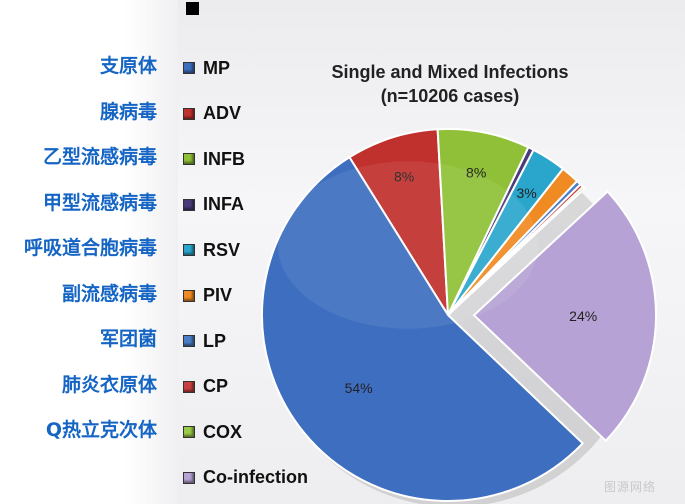 This screenshot has height=504, width=685. I want to click on legend-label: MP, so click(216, 67).